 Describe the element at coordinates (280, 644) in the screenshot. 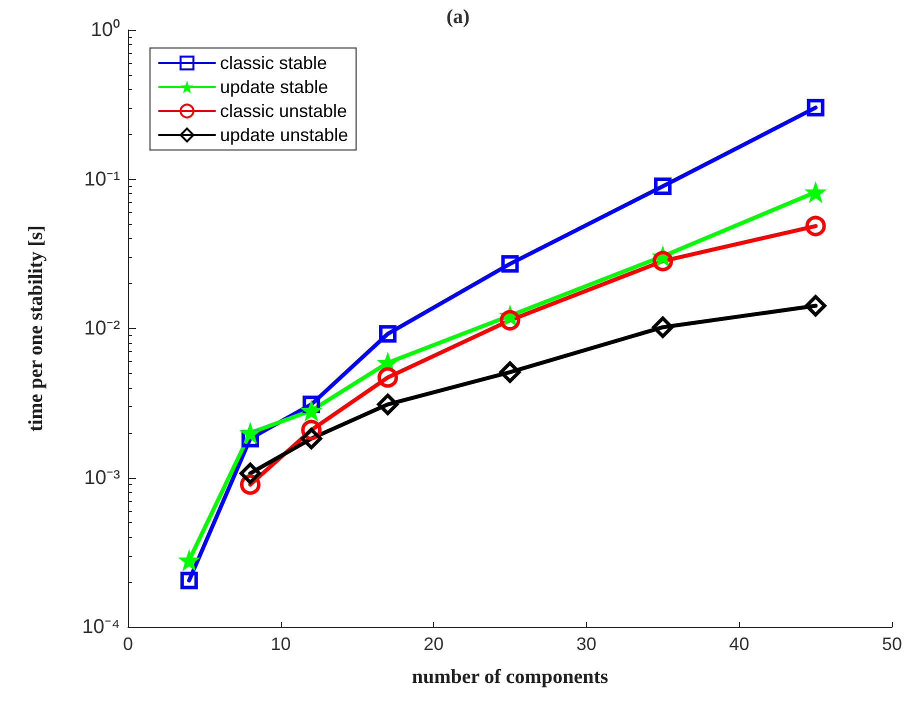

I see `x-tick-label: 10` at that location.